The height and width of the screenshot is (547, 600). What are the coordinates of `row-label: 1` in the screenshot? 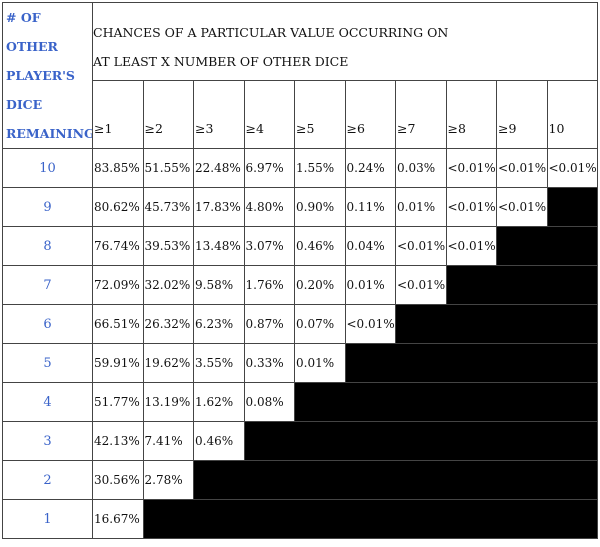 It's located at (47, 519).